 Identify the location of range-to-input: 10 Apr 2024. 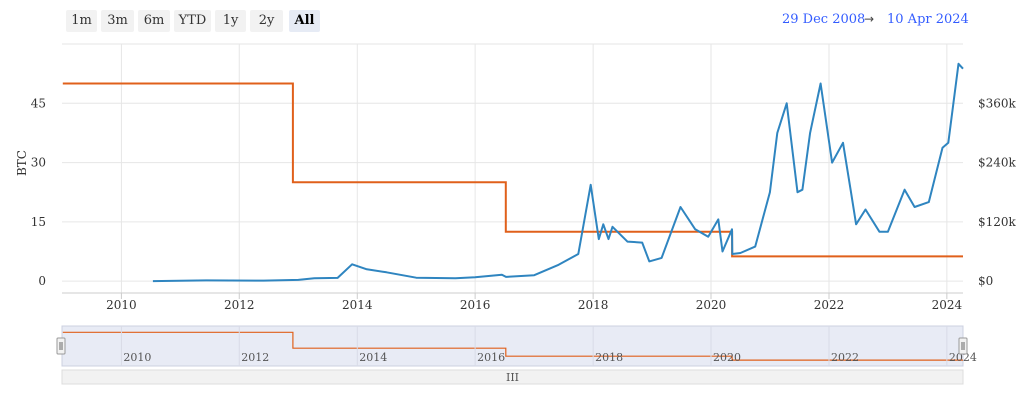
(928, 19).